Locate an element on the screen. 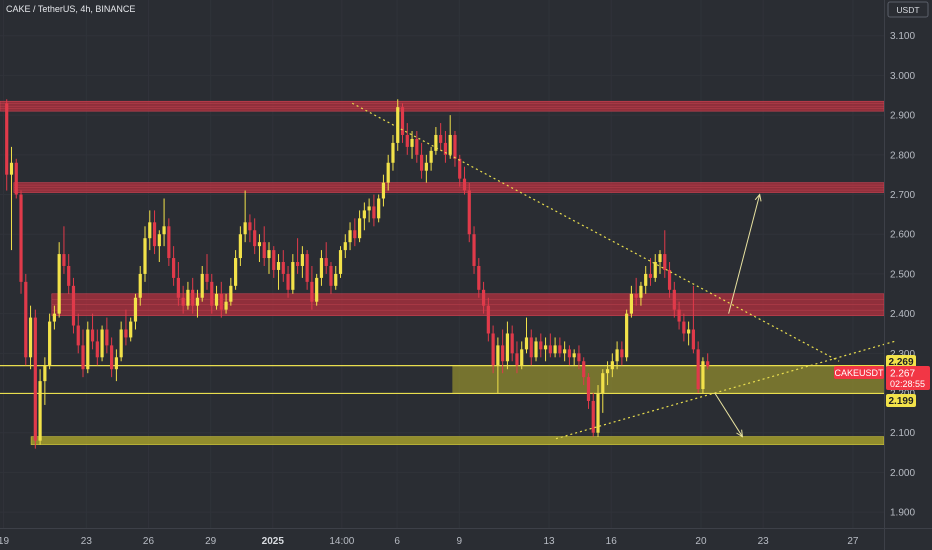  x-tick-label: 9 is located at coordinates (459, 541).